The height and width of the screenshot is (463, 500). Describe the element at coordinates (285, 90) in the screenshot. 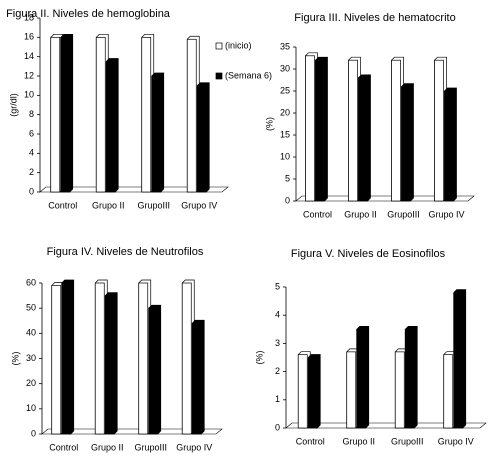

I see `y-tick-label: 25` at that location.